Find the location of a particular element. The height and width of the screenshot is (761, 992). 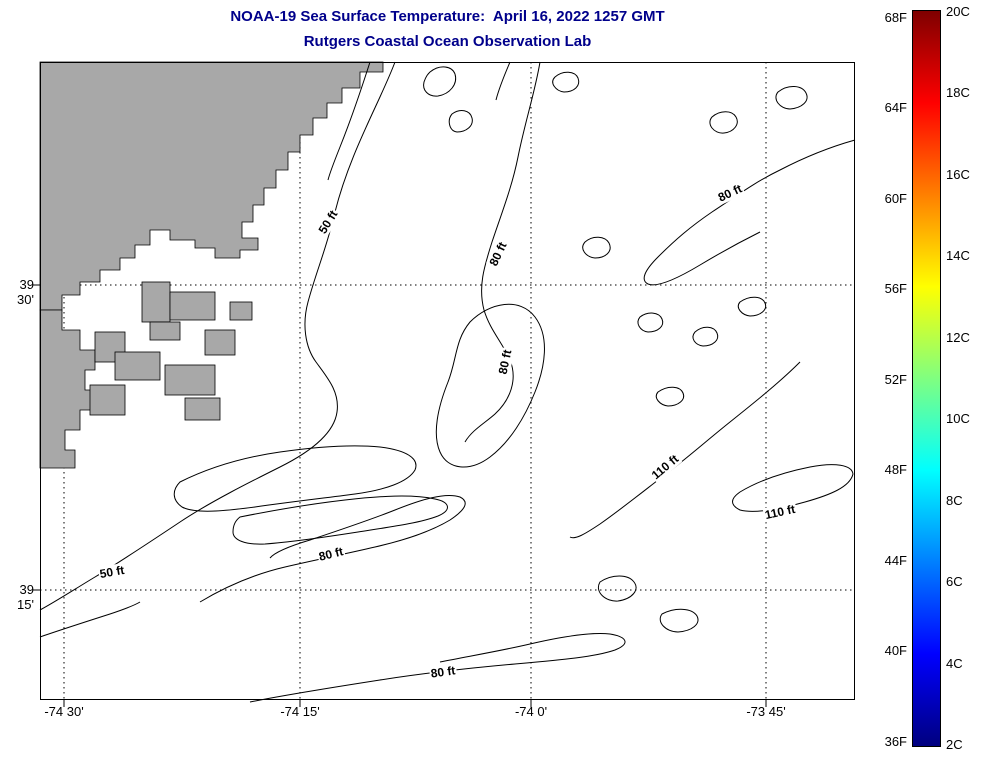

colorbar-f-label: 48F is located at coordinates (895, 469).